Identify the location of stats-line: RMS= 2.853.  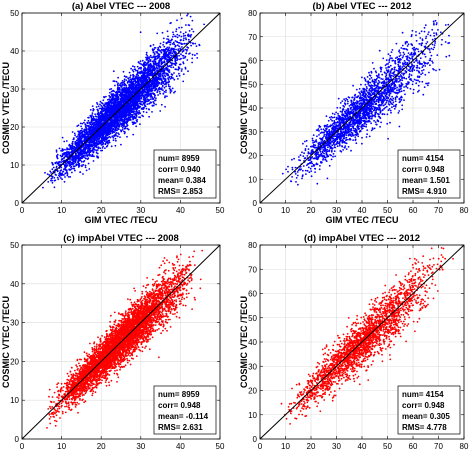
(180, 191).